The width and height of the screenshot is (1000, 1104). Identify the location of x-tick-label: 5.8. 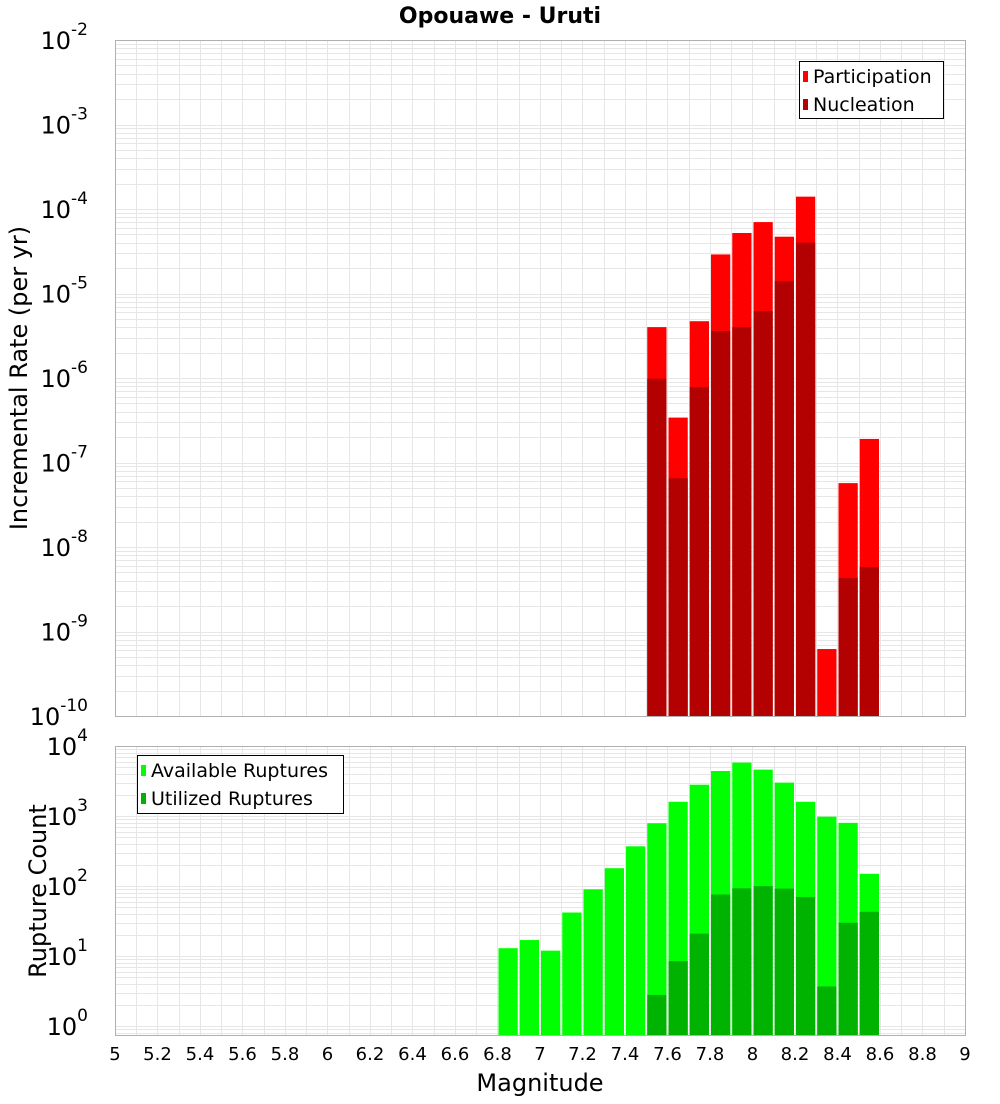
(285, 1054).